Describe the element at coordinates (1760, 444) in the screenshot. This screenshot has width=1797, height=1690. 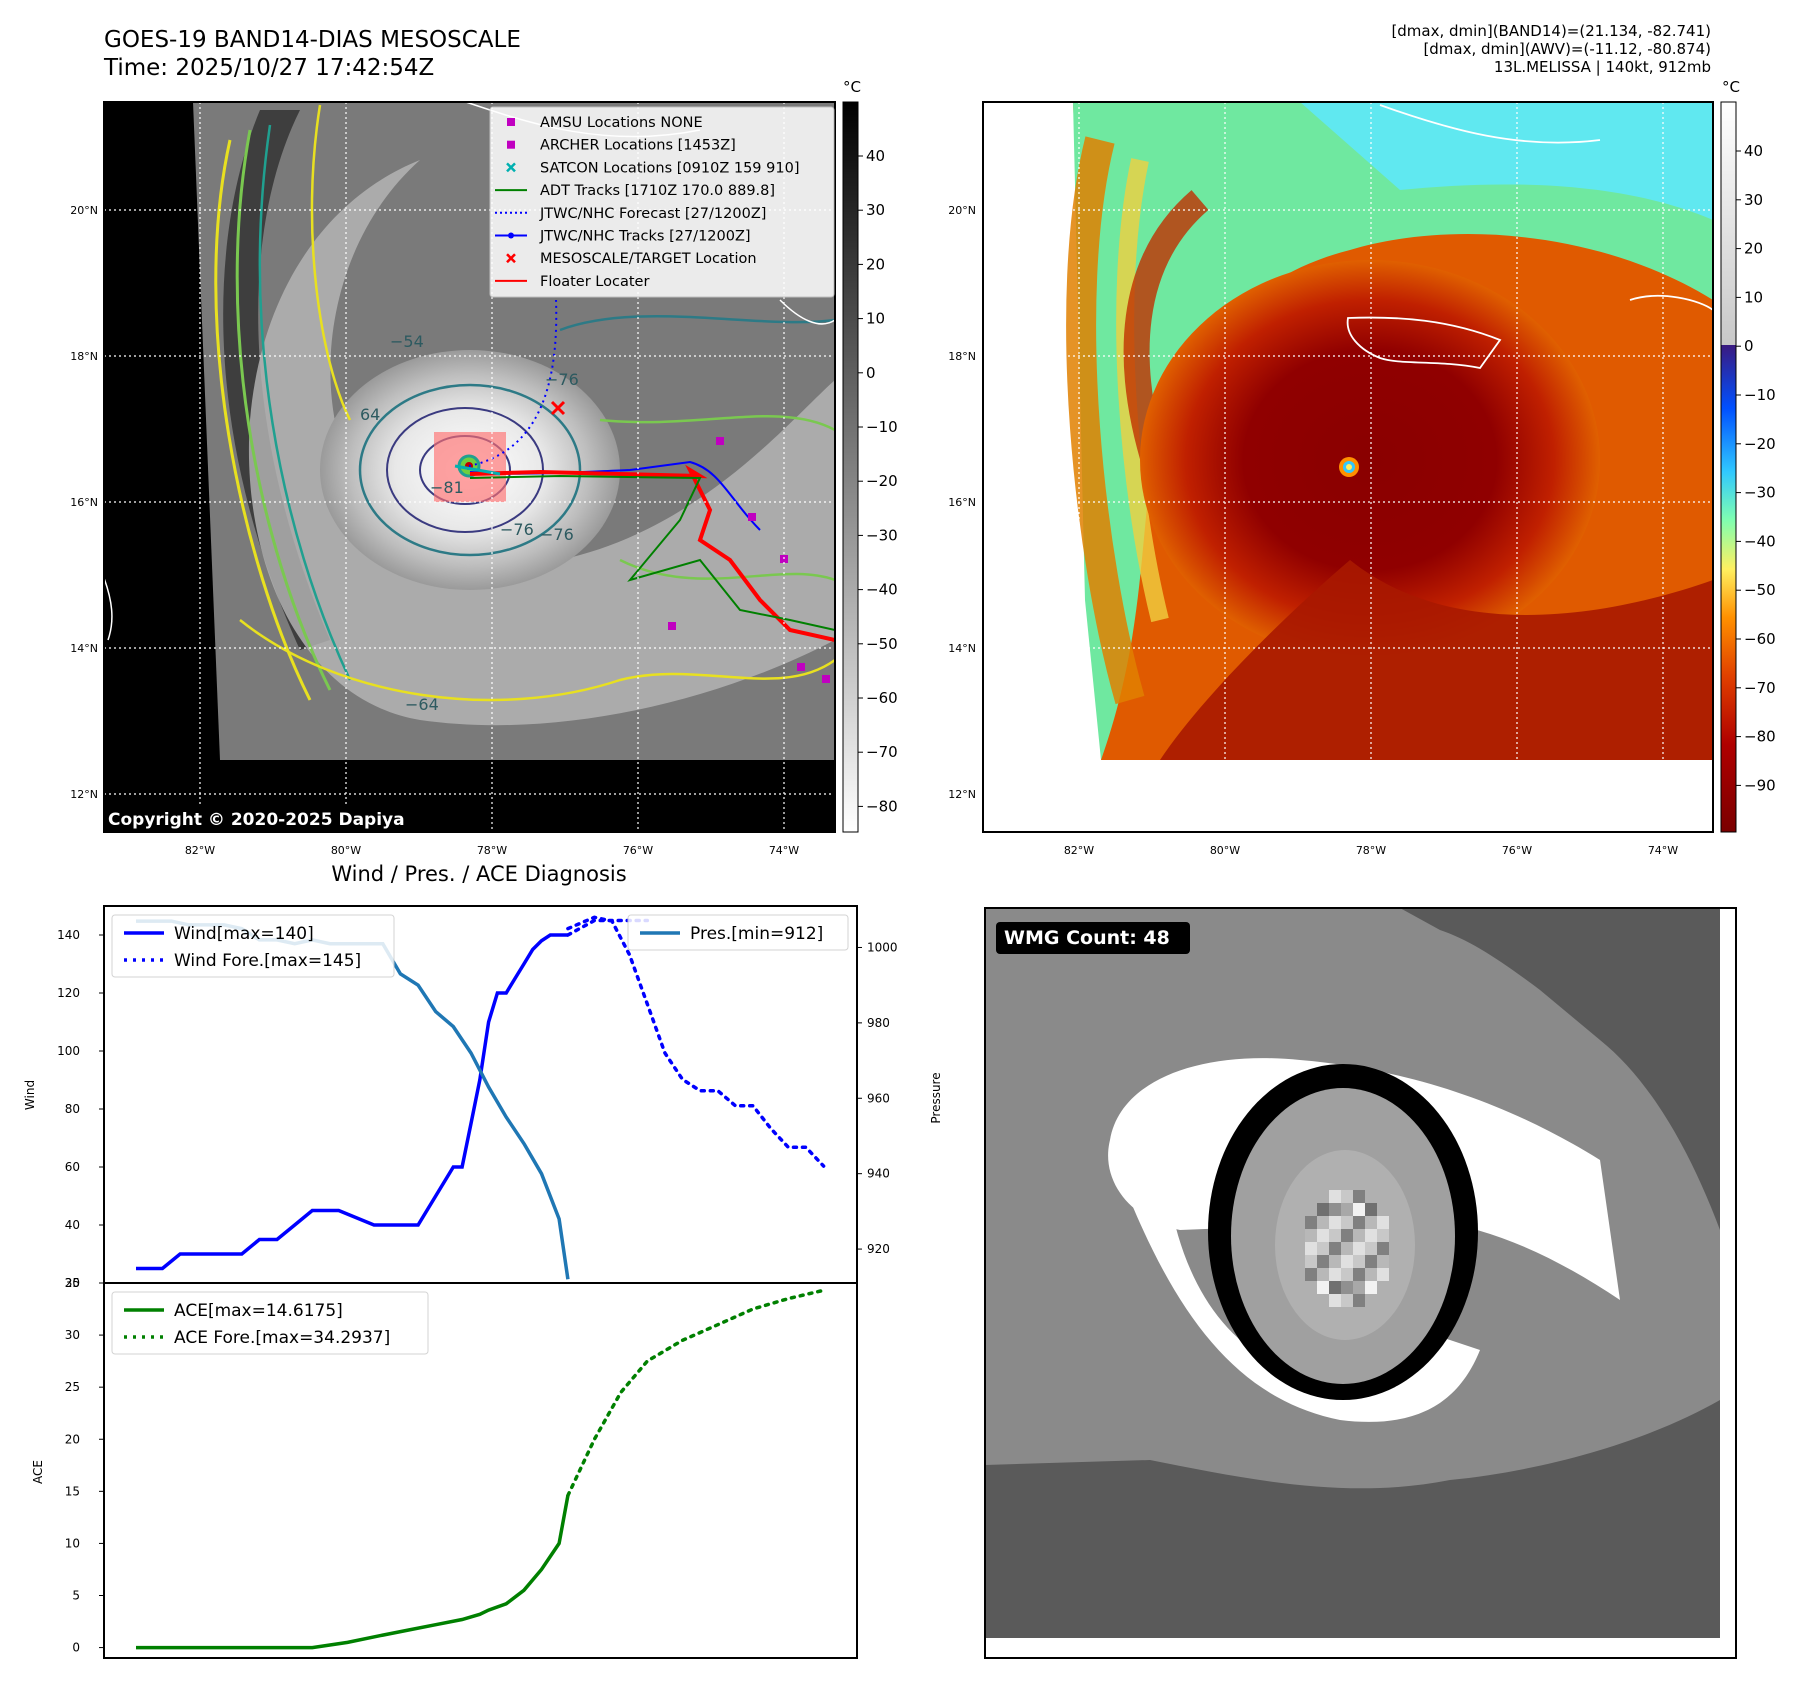
I see `awv-cb-tick-label: −20` at that location.